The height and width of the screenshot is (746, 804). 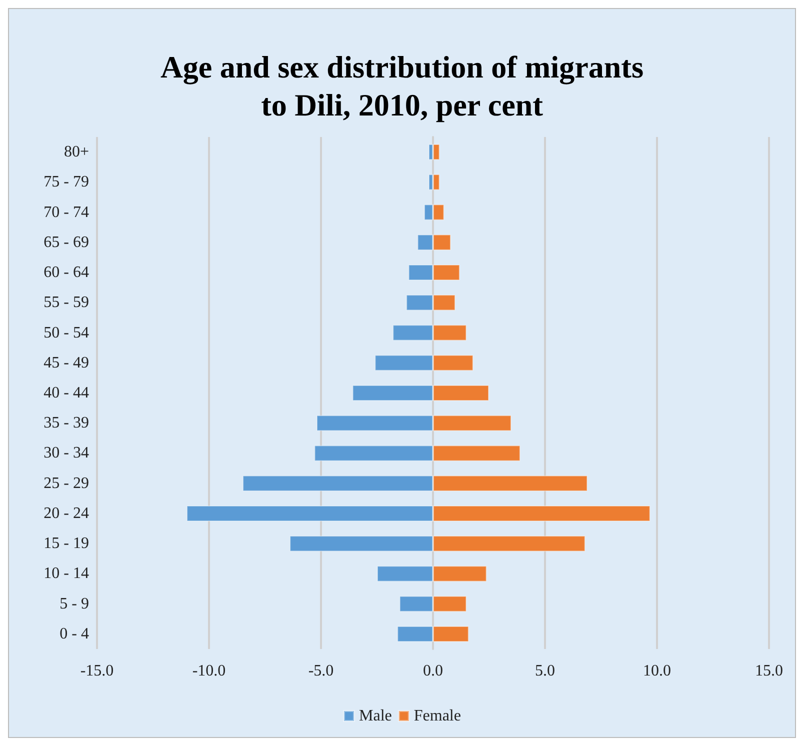 I want to click on y-tick-label: 80+, so click(x=76, y=152).